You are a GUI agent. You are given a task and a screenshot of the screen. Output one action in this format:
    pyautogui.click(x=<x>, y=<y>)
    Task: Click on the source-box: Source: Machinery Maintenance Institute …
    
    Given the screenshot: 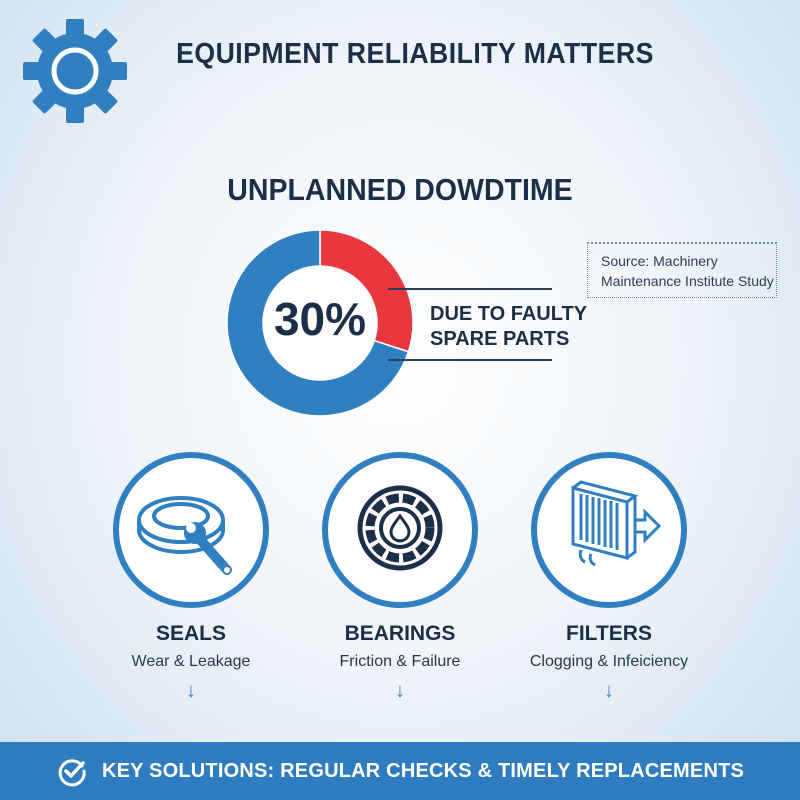 What is the action you would take?
    pyautogui.click(x=682, y=270)
    